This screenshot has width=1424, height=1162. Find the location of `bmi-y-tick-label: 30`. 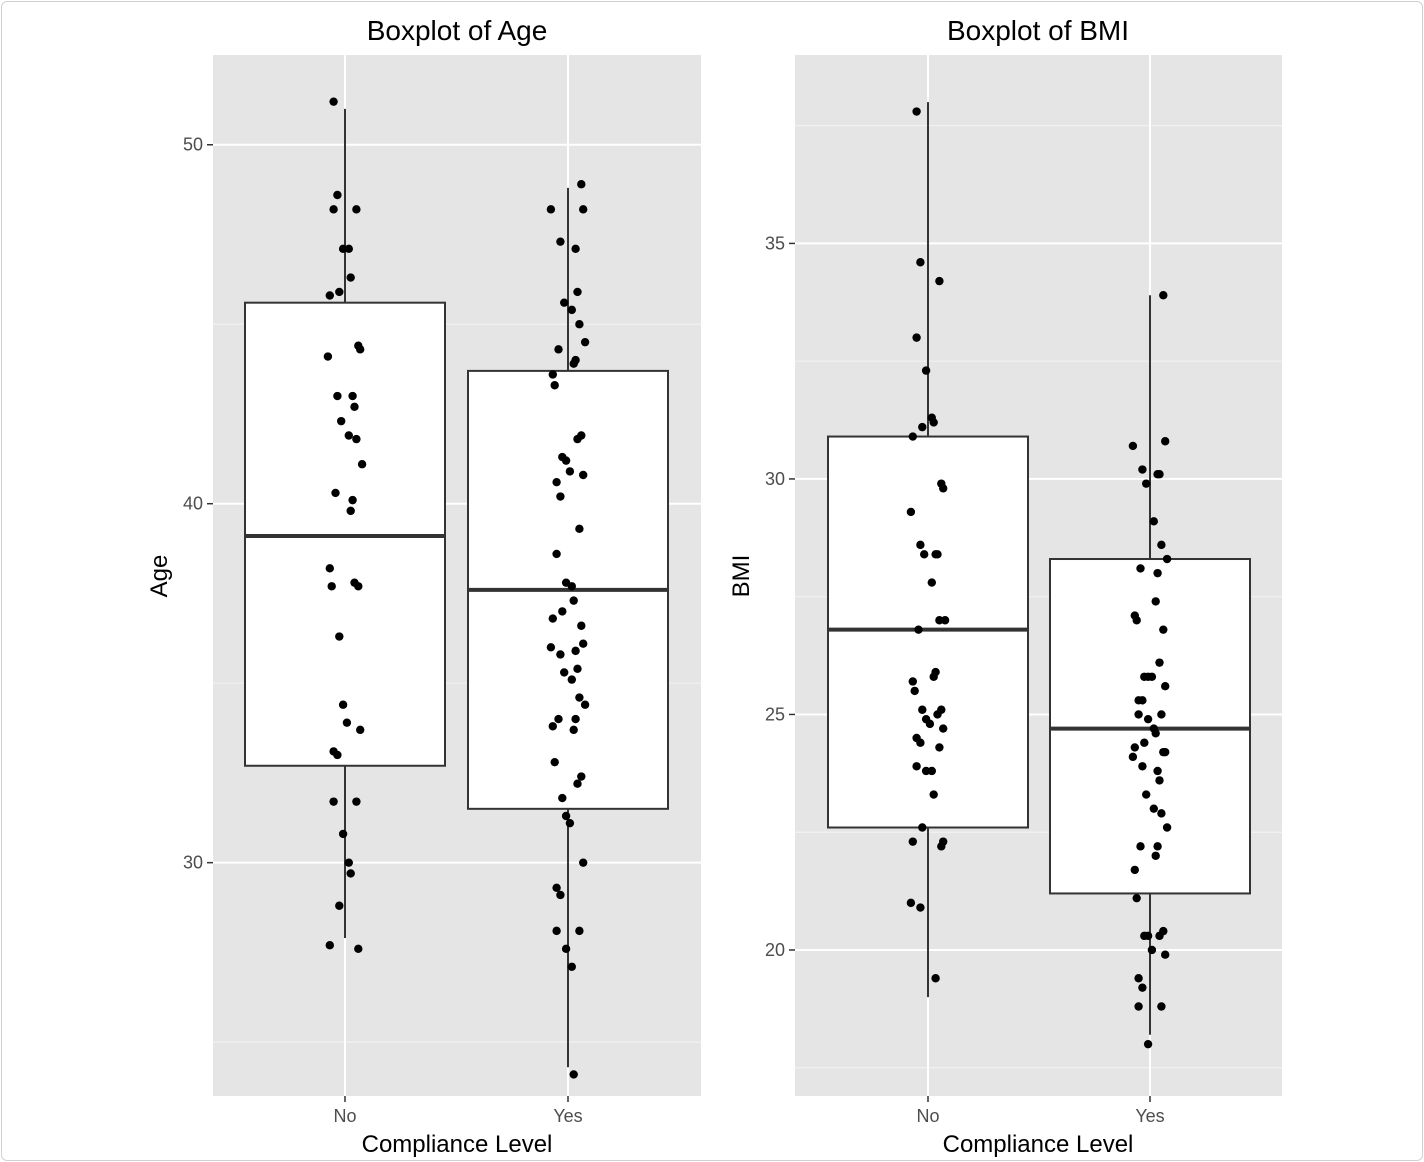

bmi-y-tick-label: 30 is located at coordinates (775, 479).